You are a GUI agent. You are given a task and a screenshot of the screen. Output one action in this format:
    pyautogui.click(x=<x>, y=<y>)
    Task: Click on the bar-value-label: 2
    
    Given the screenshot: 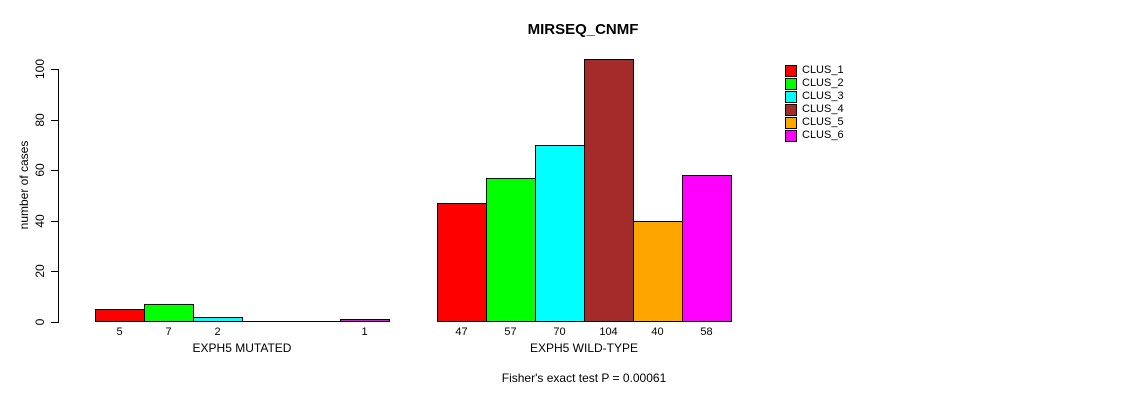 What is the action you would take?
    pyautogui.click(x=217, y=332)
    